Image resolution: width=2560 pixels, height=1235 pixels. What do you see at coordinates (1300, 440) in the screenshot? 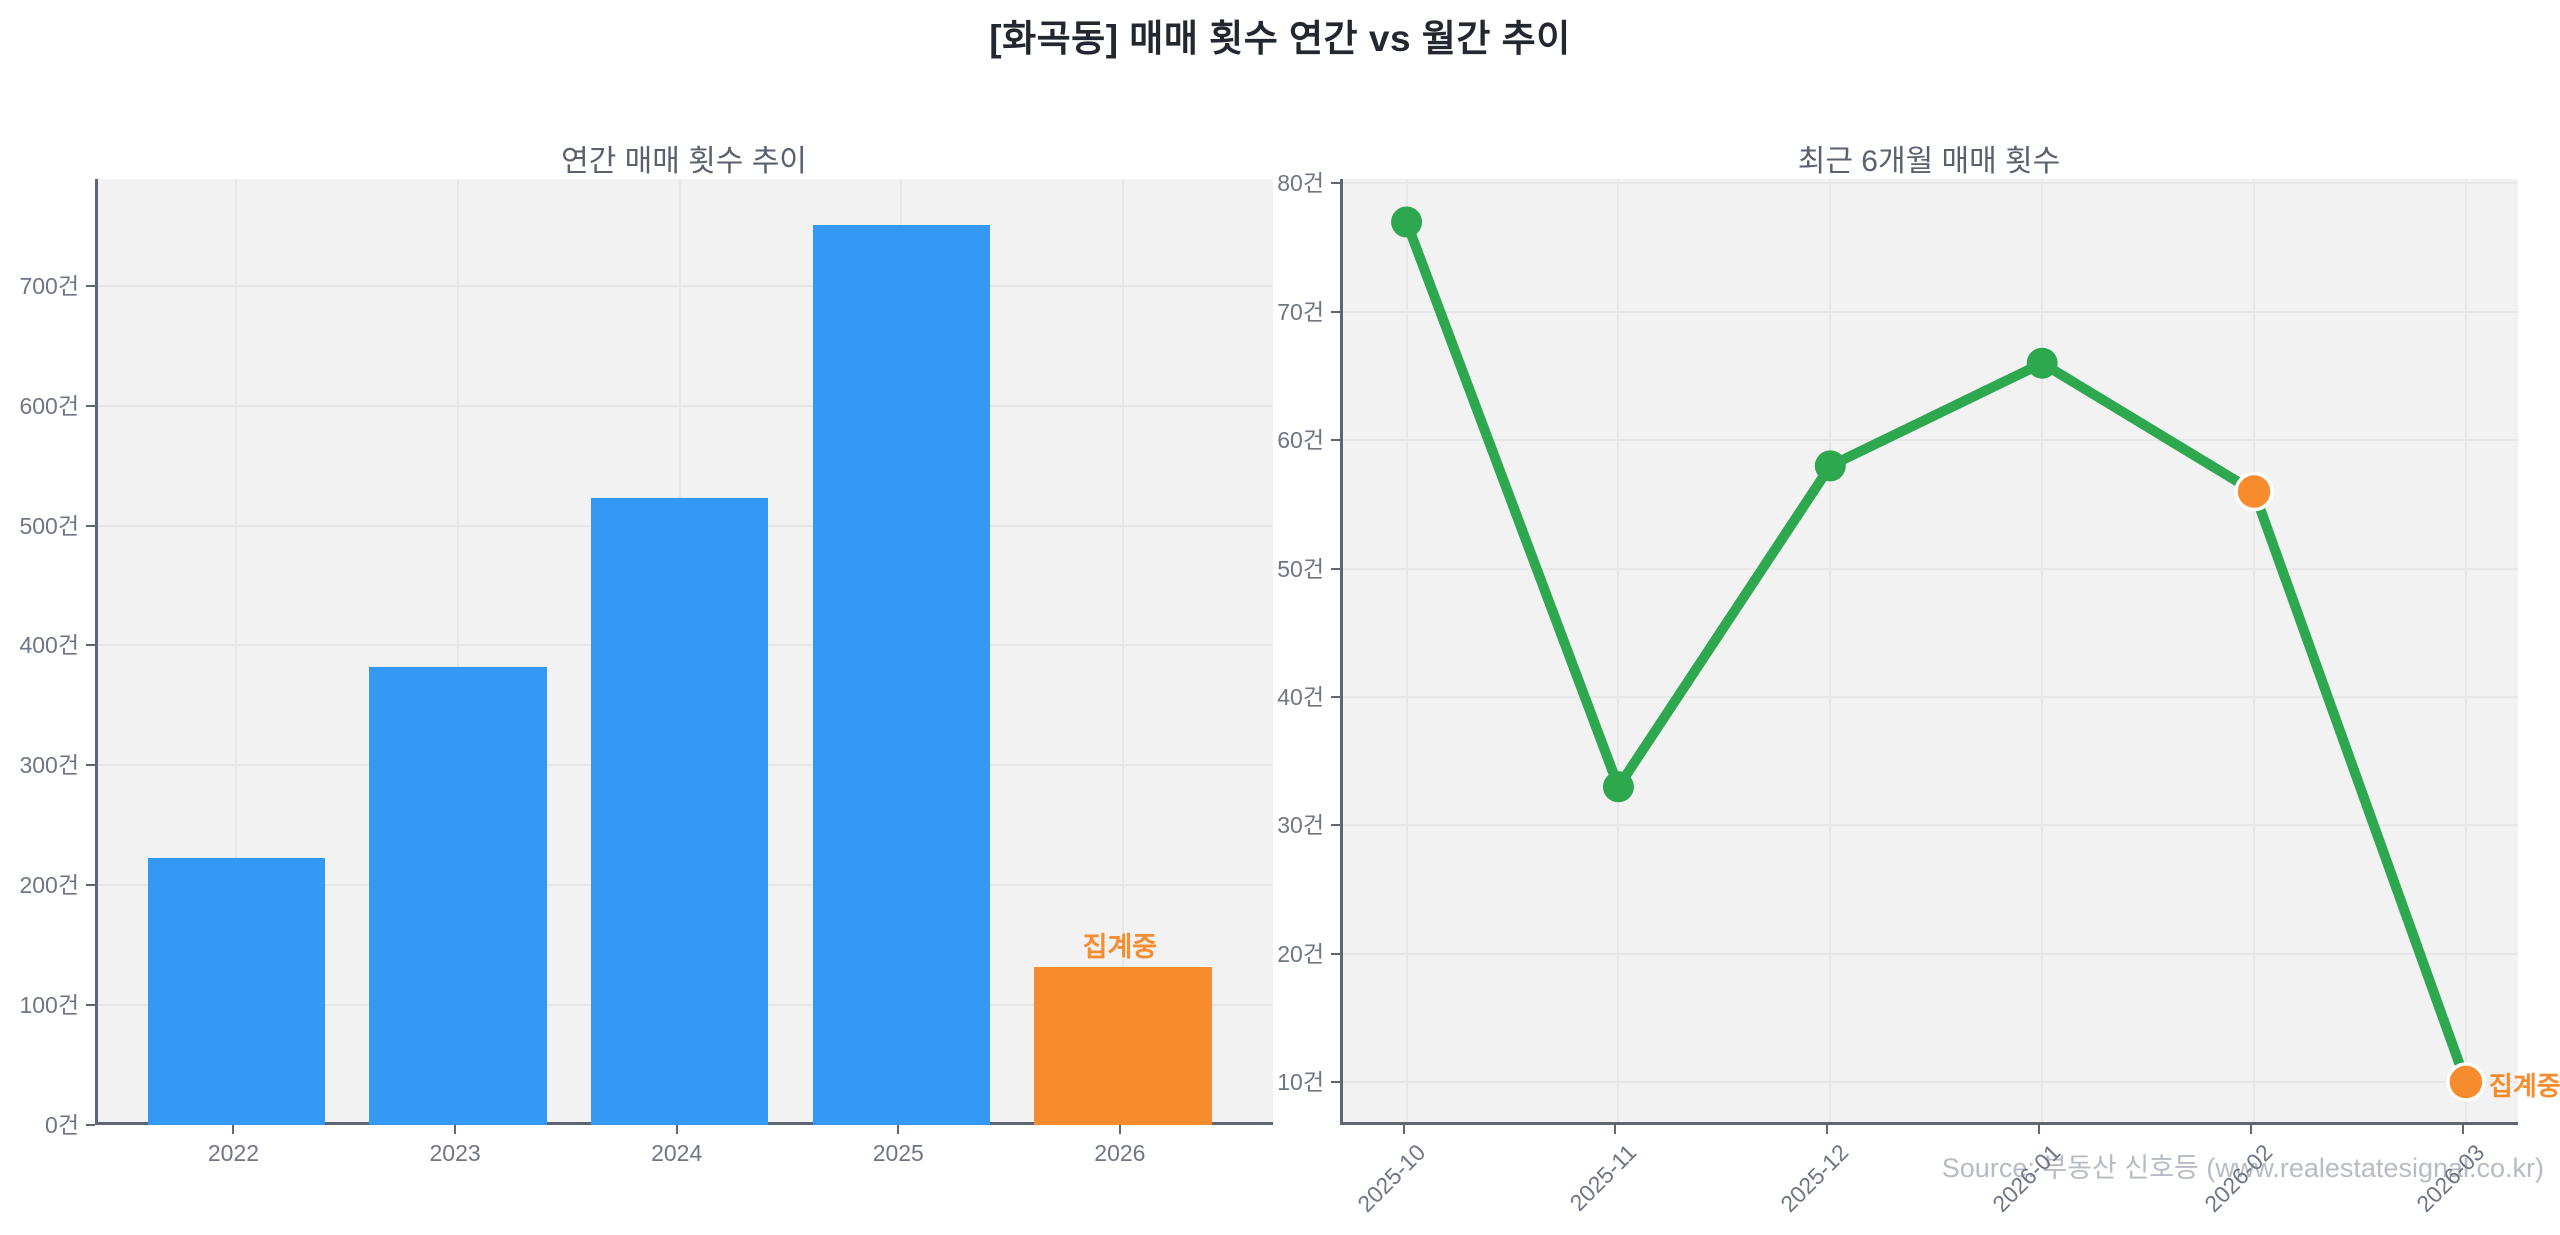
I see `y-tick-label: 60건` at bounding box center [1300, 440].